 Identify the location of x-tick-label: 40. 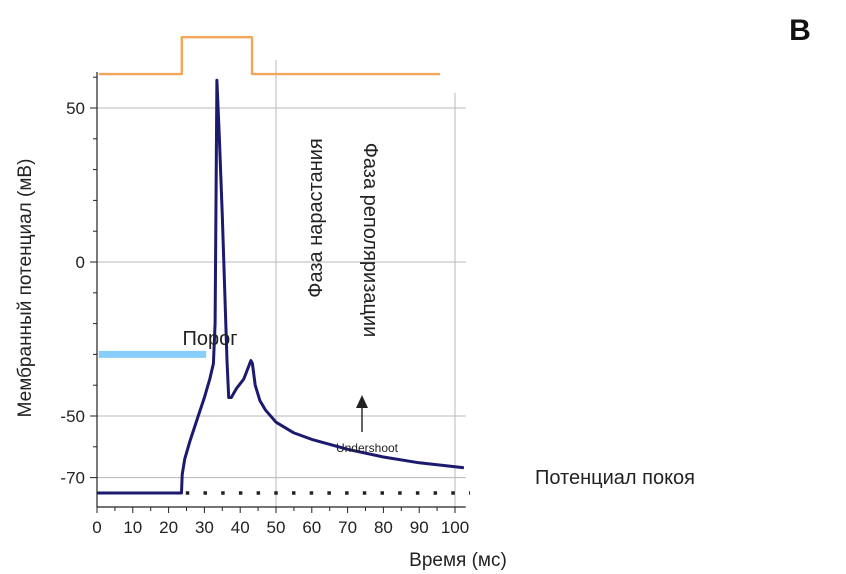
(240, 527).